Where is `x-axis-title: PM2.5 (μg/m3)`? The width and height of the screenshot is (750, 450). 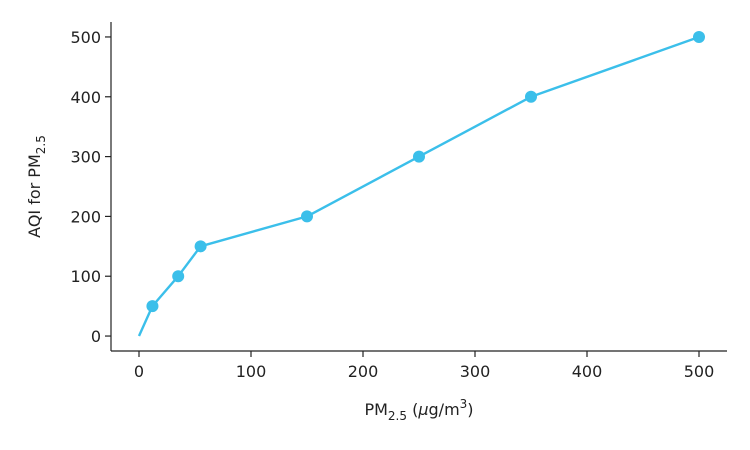
x-axis-title: PM2.5 (μg/m3) is located at coordinates (418, 410).